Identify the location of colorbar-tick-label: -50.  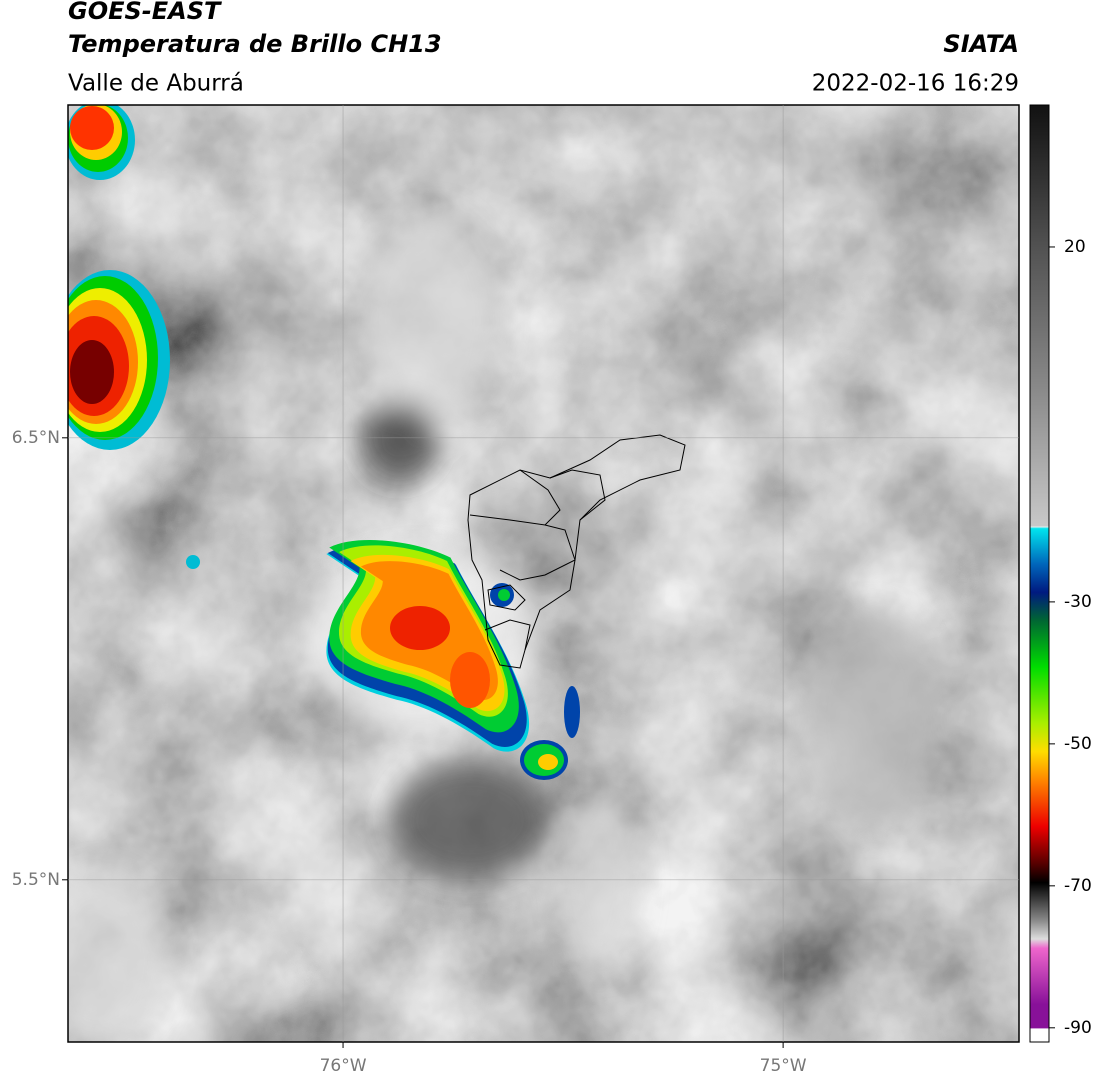
(1078, 744).